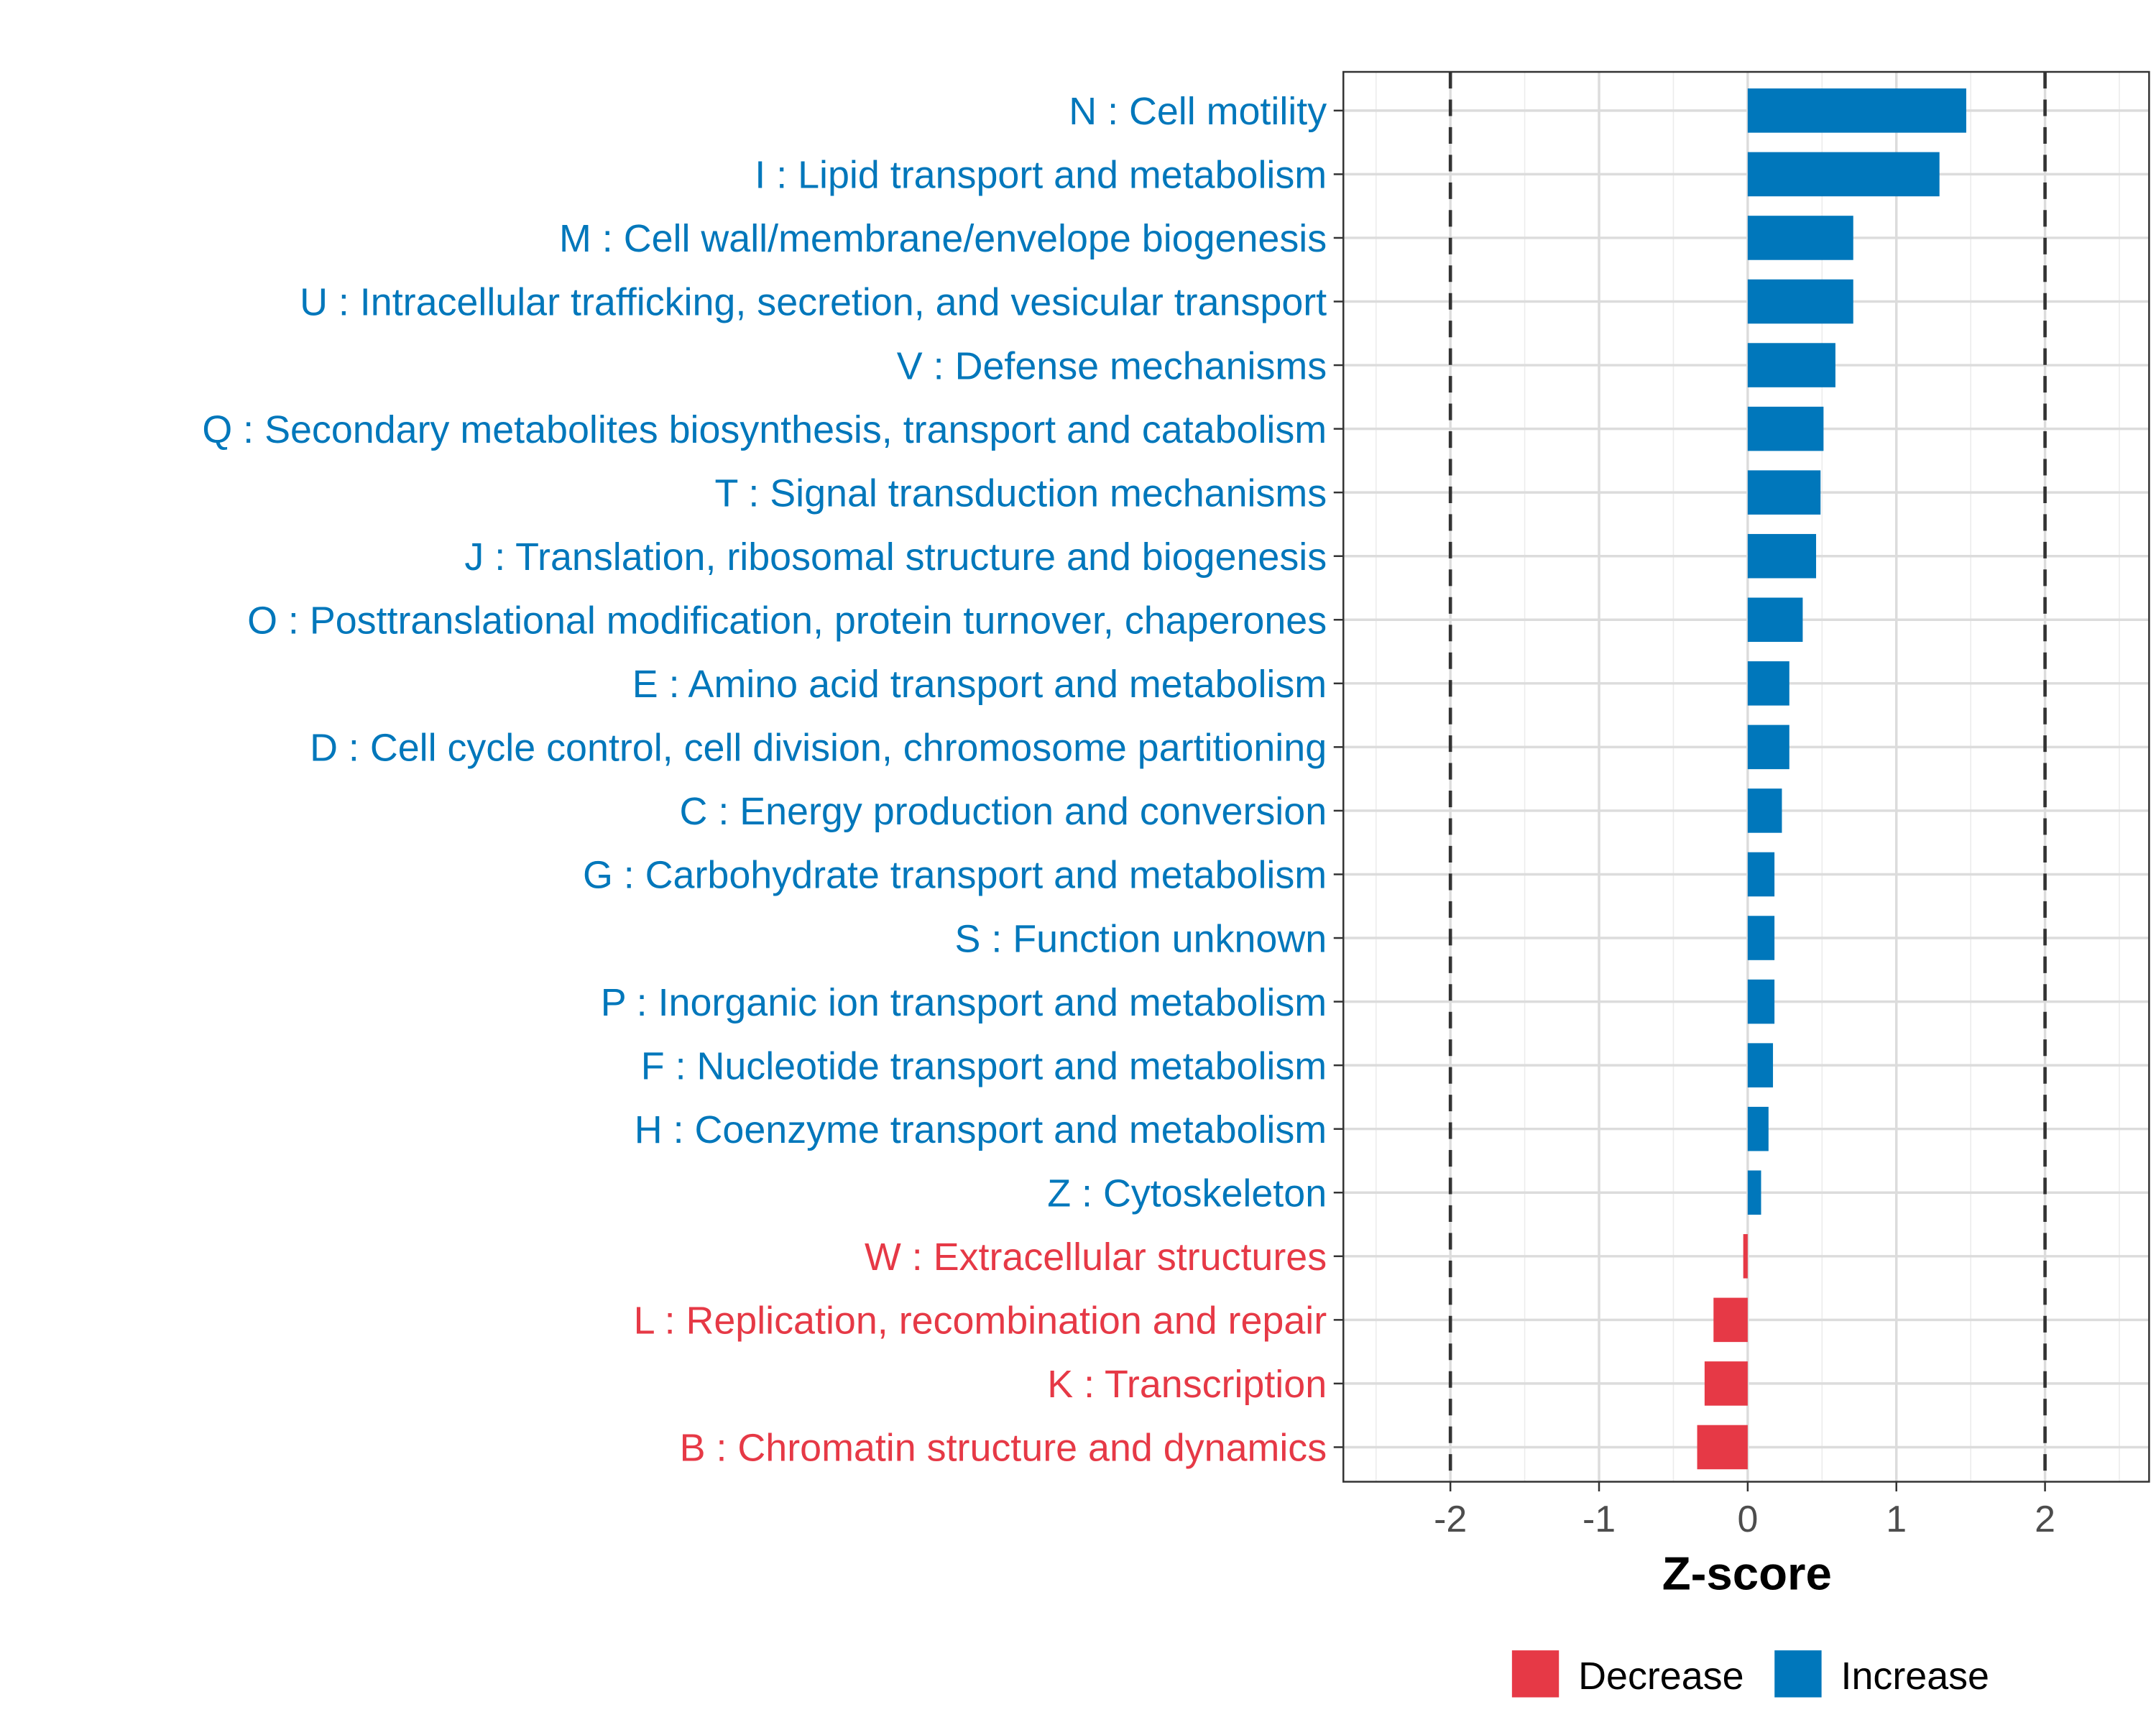 Image resolution: width=2156 pixels, height=1725 pixels. I want to click on x-axis-ticks: -2 -1 0 1 2, so click(1745, 1510).